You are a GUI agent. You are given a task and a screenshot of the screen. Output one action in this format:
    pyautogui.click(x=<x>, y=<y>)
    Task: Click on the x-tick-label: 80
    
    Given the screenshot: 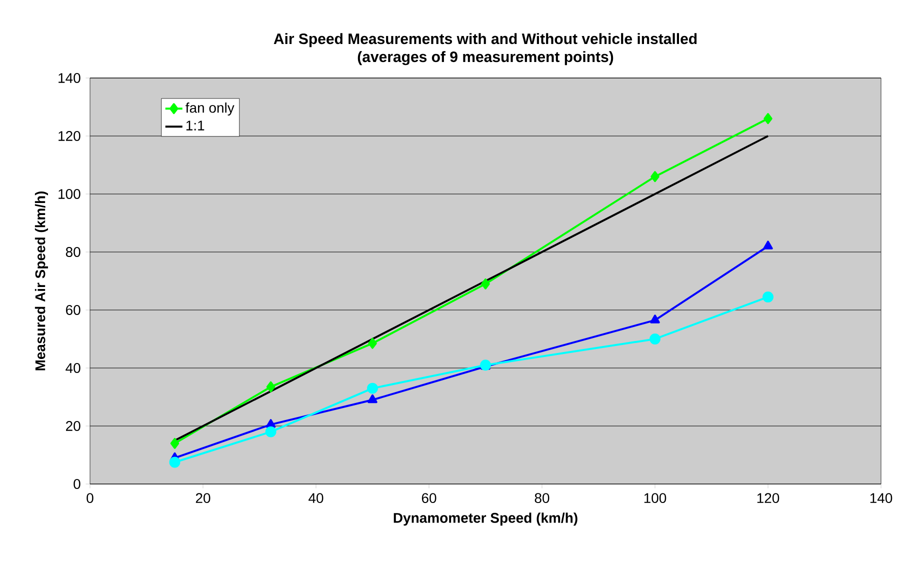 What is the action you would take?
    pyautogui.click(x=542, y=498)
    